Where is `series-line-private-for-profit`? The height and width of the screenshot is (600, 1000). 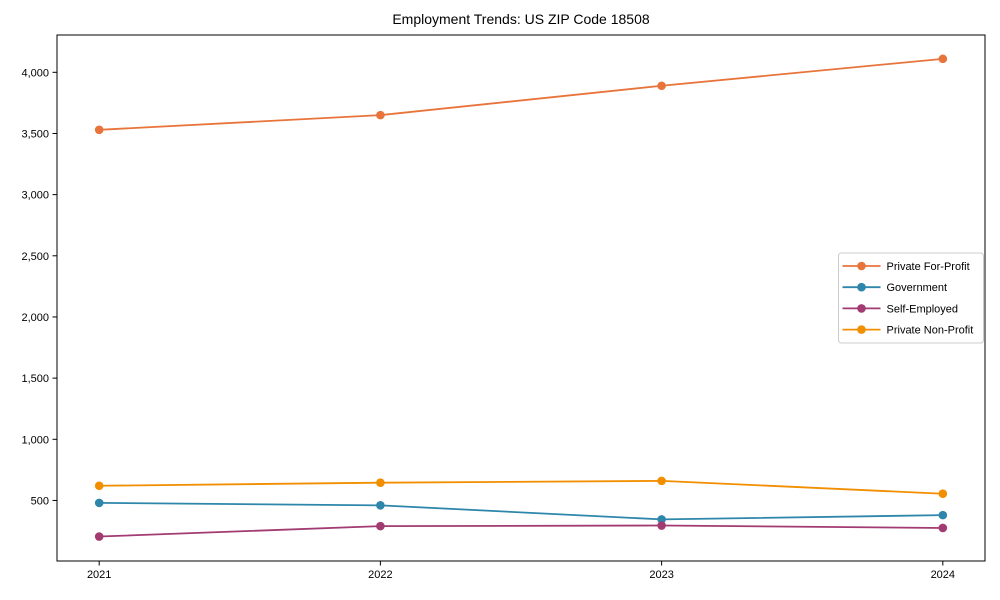 series-line-private-for-profit is located at coordinates (521, 94).